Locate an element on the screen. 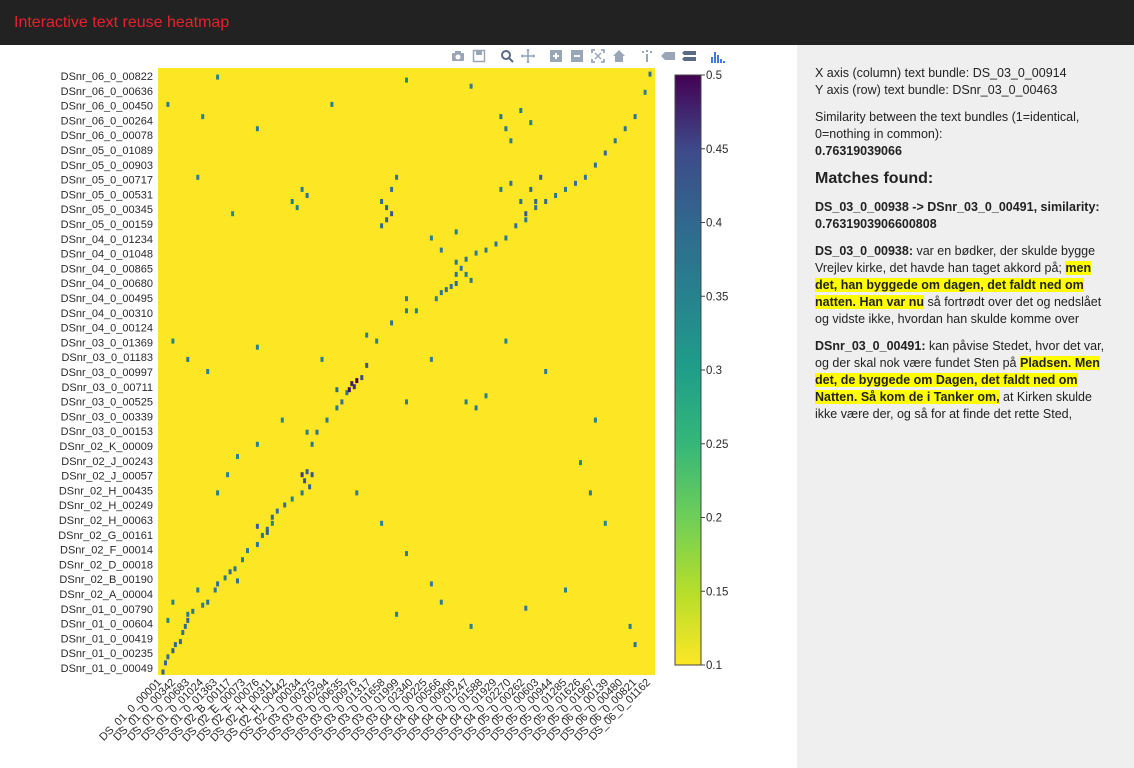 The height and width of the screenshot is (768, 1134). autoscale-icon is located at coordinates (598, 56).